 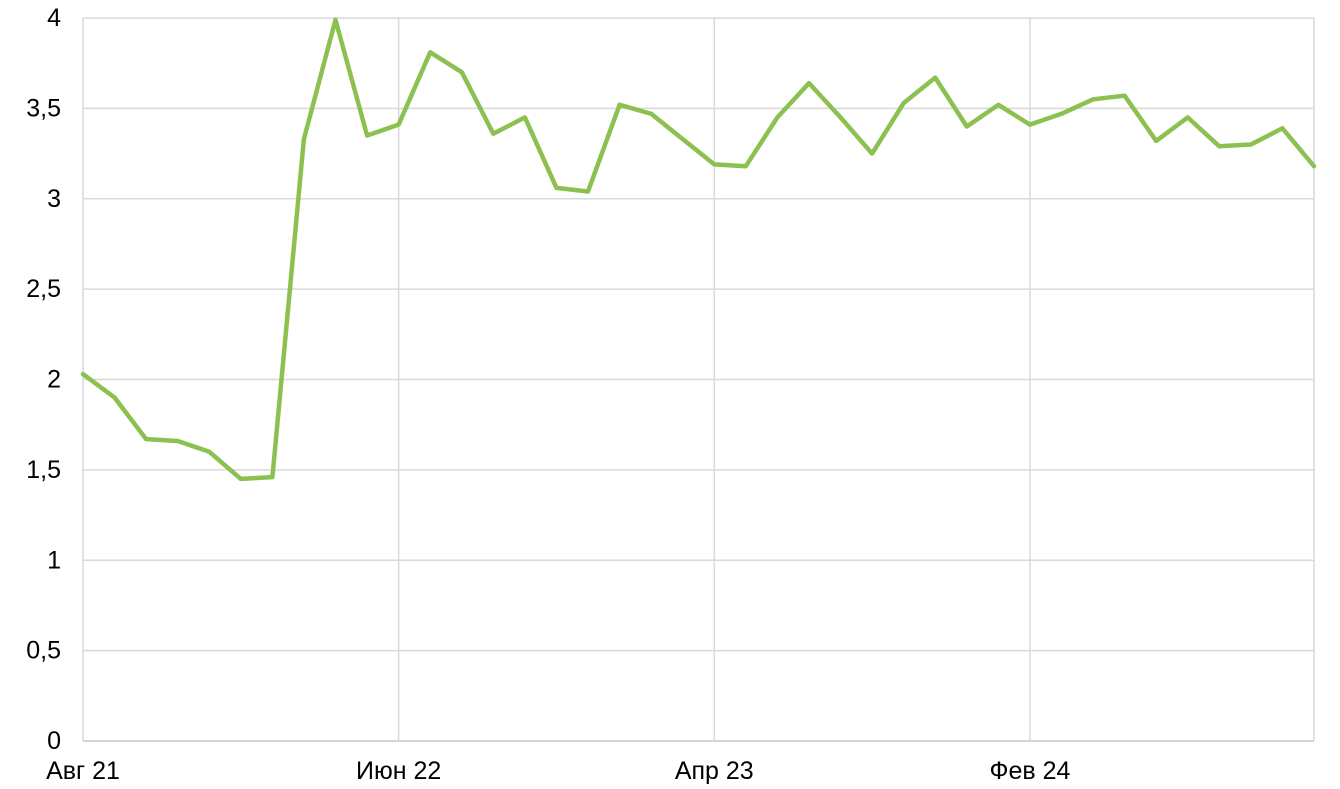 I want to click on y-tick-label: 4, so click(x=54, y=18).